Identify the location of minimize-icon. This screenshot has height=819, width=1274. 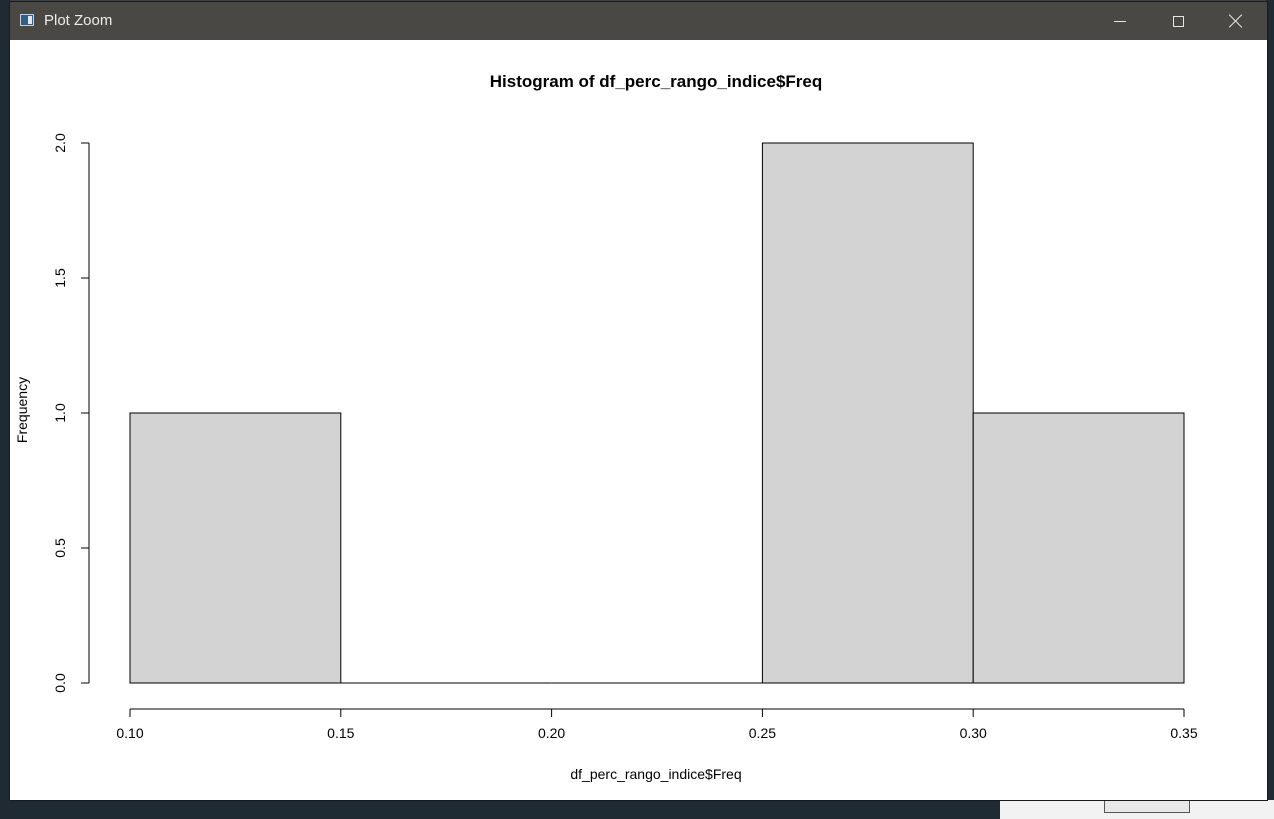
(1120, 21).